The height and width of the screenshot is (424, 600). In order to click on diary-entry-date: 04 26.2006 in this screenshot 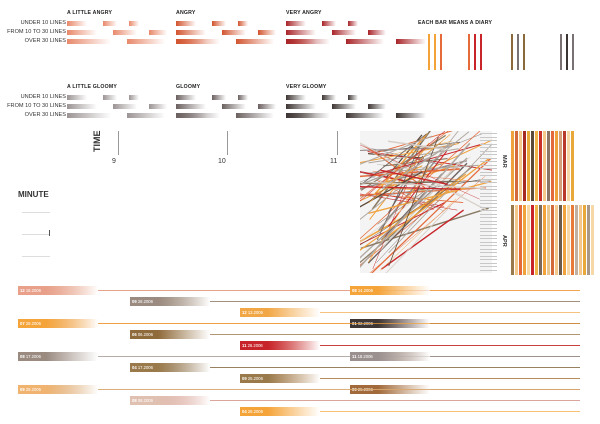, I will do `click(252, 411)`.